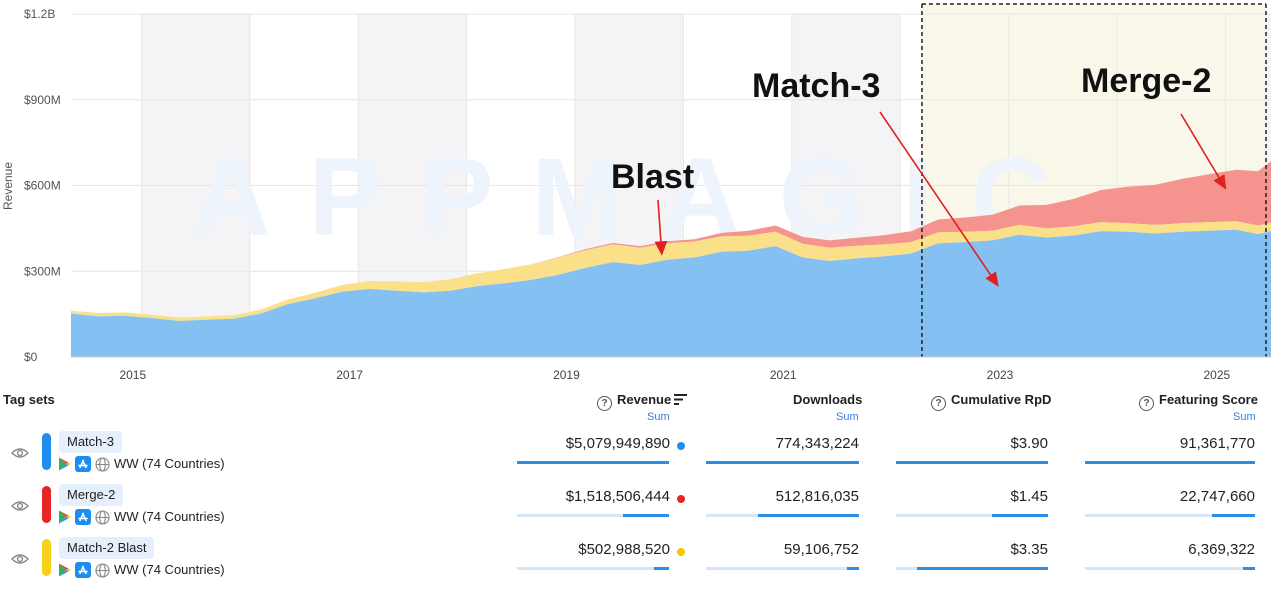 Image resolution: width=1271 pixels, height=597 pixels. Describe the element at coordinates (1000, 375) in the screenshot. I see `x-tick-label: 2023` at that location.